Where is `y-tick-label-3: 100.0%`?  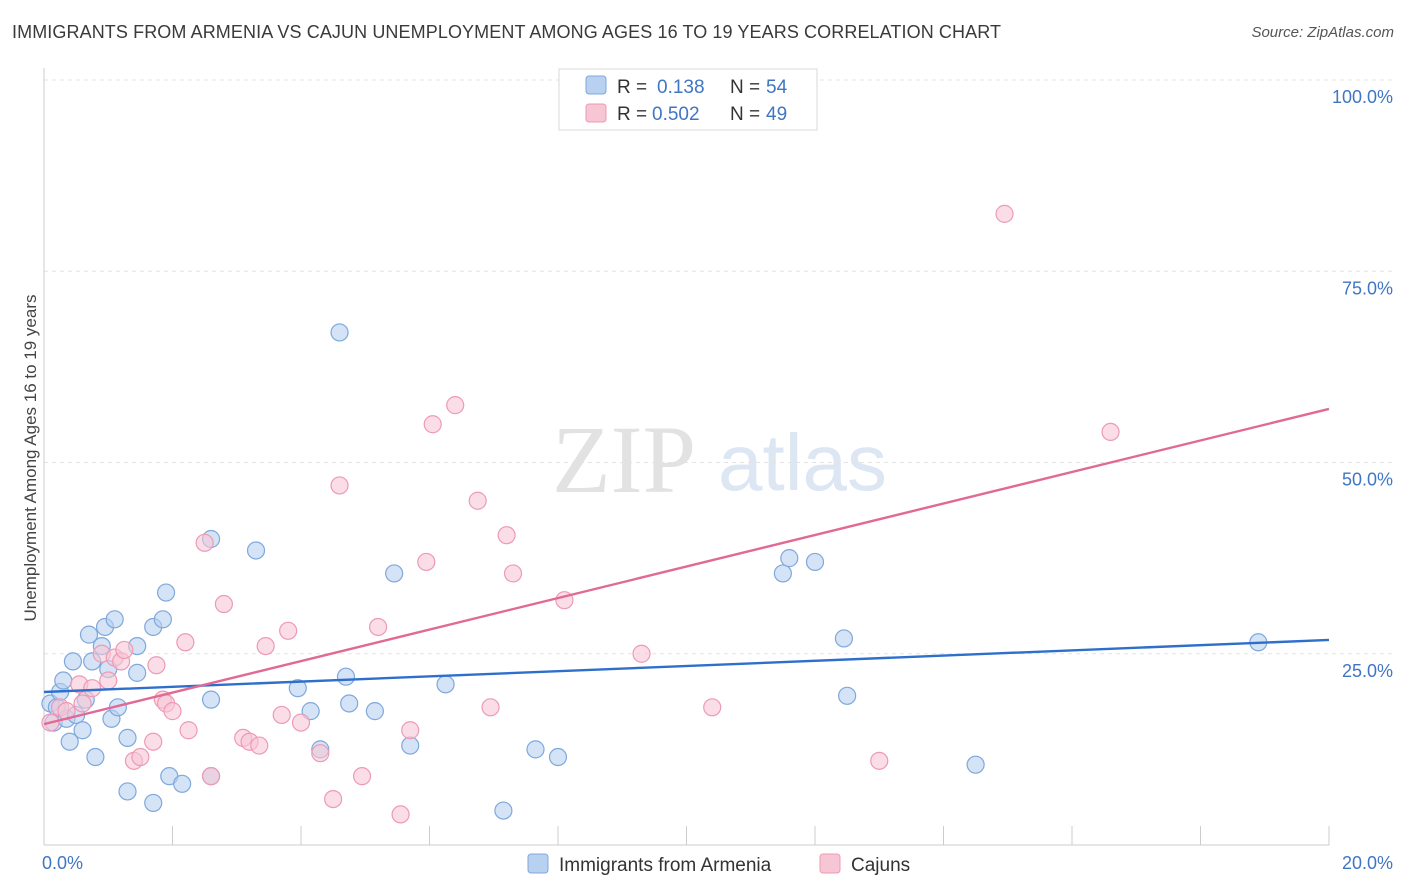
y-tick-label-3: 100.0% is located at coordinates (1362, 97).